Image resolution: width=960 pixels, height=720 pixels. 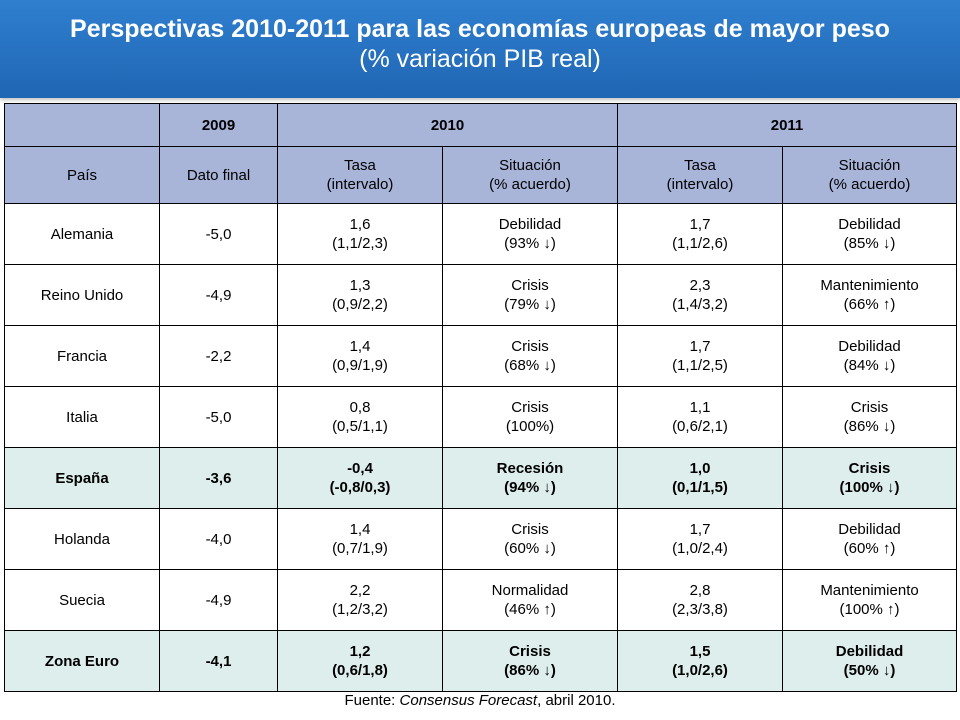 I want to click on header-situacion-2011-l1: Situación, so click(x=869, y=165).